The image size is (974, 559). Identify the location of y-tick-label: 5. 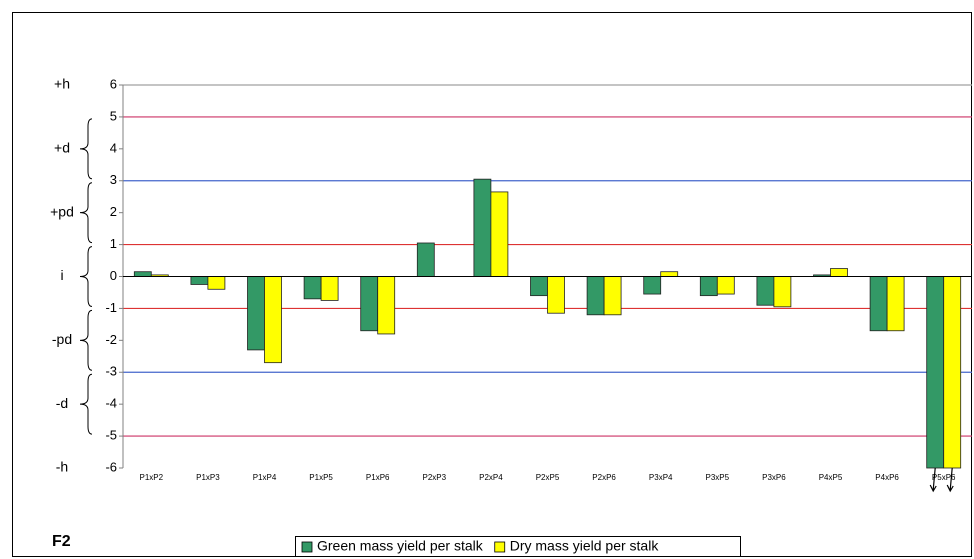
(113, 115).